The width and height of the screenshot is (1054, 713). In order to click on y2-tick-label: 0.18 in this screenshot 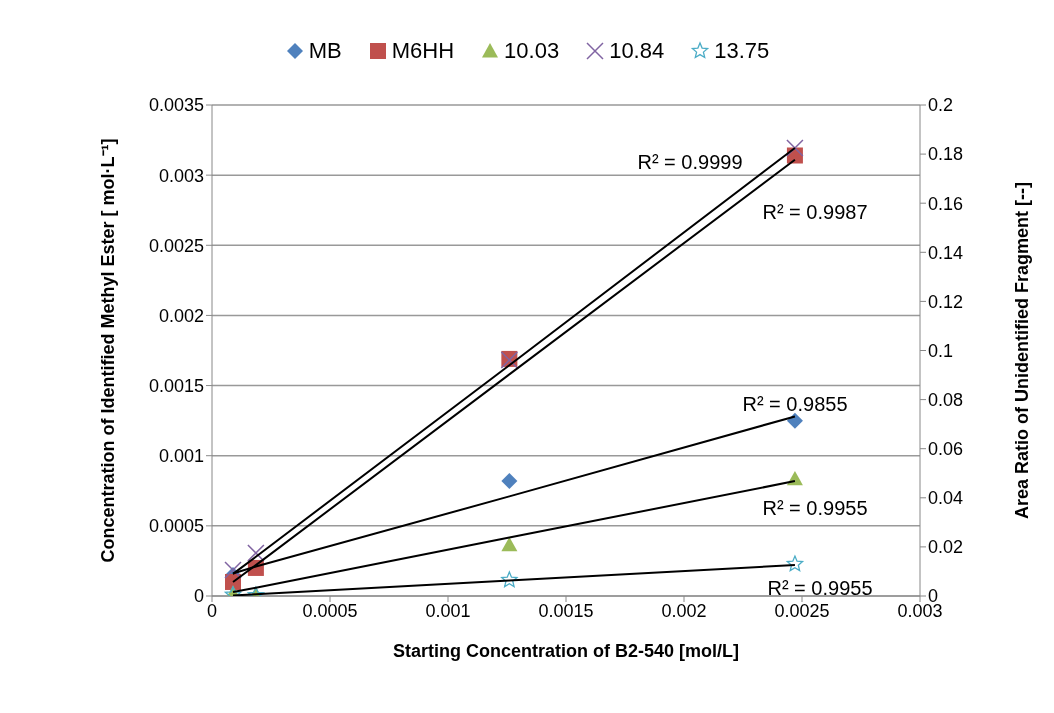, I will do `click(946, 154)`.